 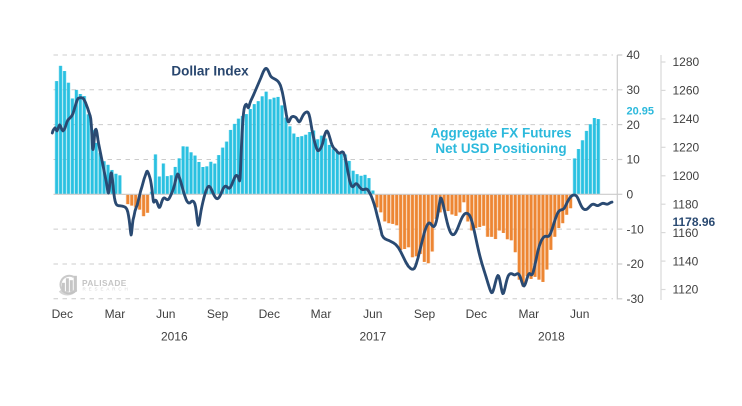 I want to click on svg-text: 2017, so click(x=372, y=336).